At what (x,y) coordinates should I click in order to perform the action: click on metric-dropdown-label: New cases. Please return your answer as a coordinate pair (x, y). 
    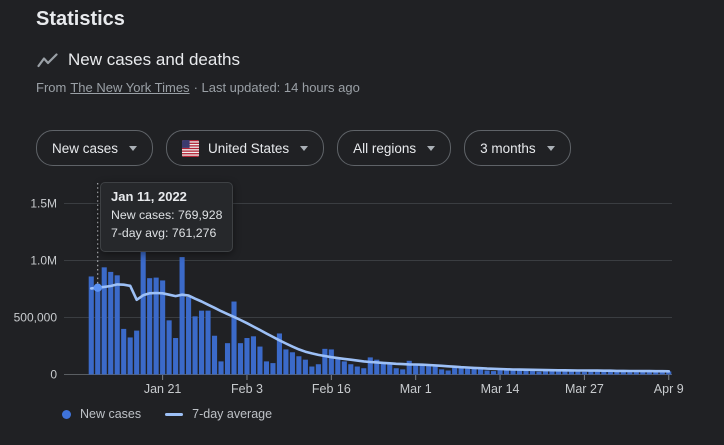
    Looking at the image, I should click on (85, 148).